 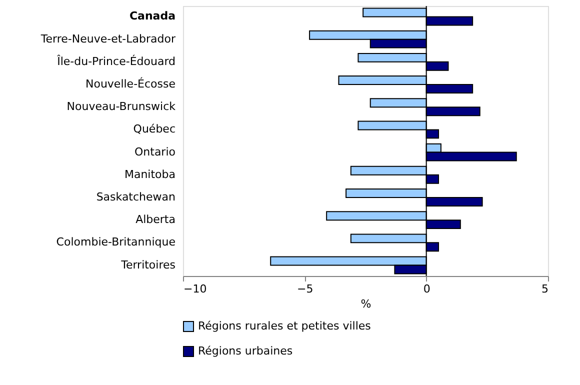 What do you see at coordinates (545, 289) in the screenshot?
I see `x-tick-label: 5` at bounding box center [545, 289].